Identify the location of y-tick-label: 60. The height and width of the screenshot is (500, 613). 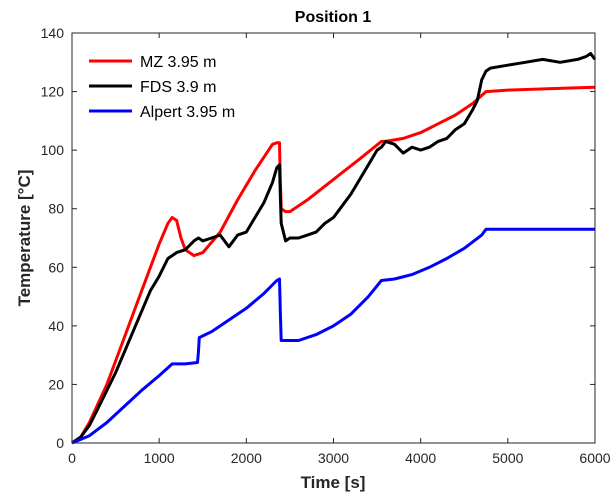
(56, 267).